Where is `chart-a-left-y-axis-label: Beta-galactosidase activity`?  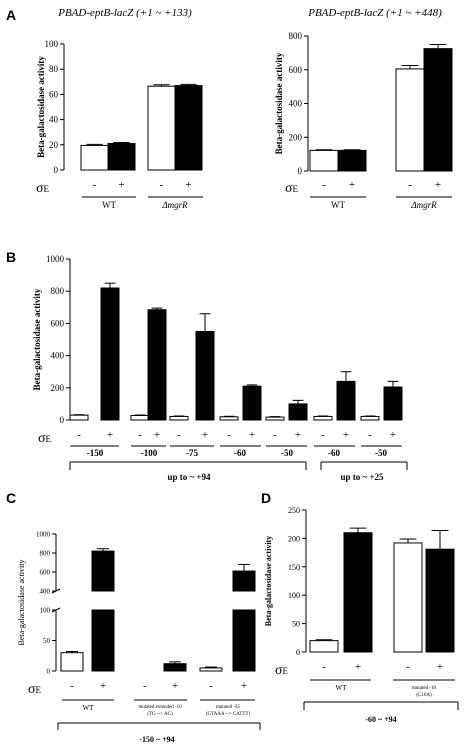 chart-a-left-y-axis-label: Beta-galactosidase activity is located at coordinates (41, 107).